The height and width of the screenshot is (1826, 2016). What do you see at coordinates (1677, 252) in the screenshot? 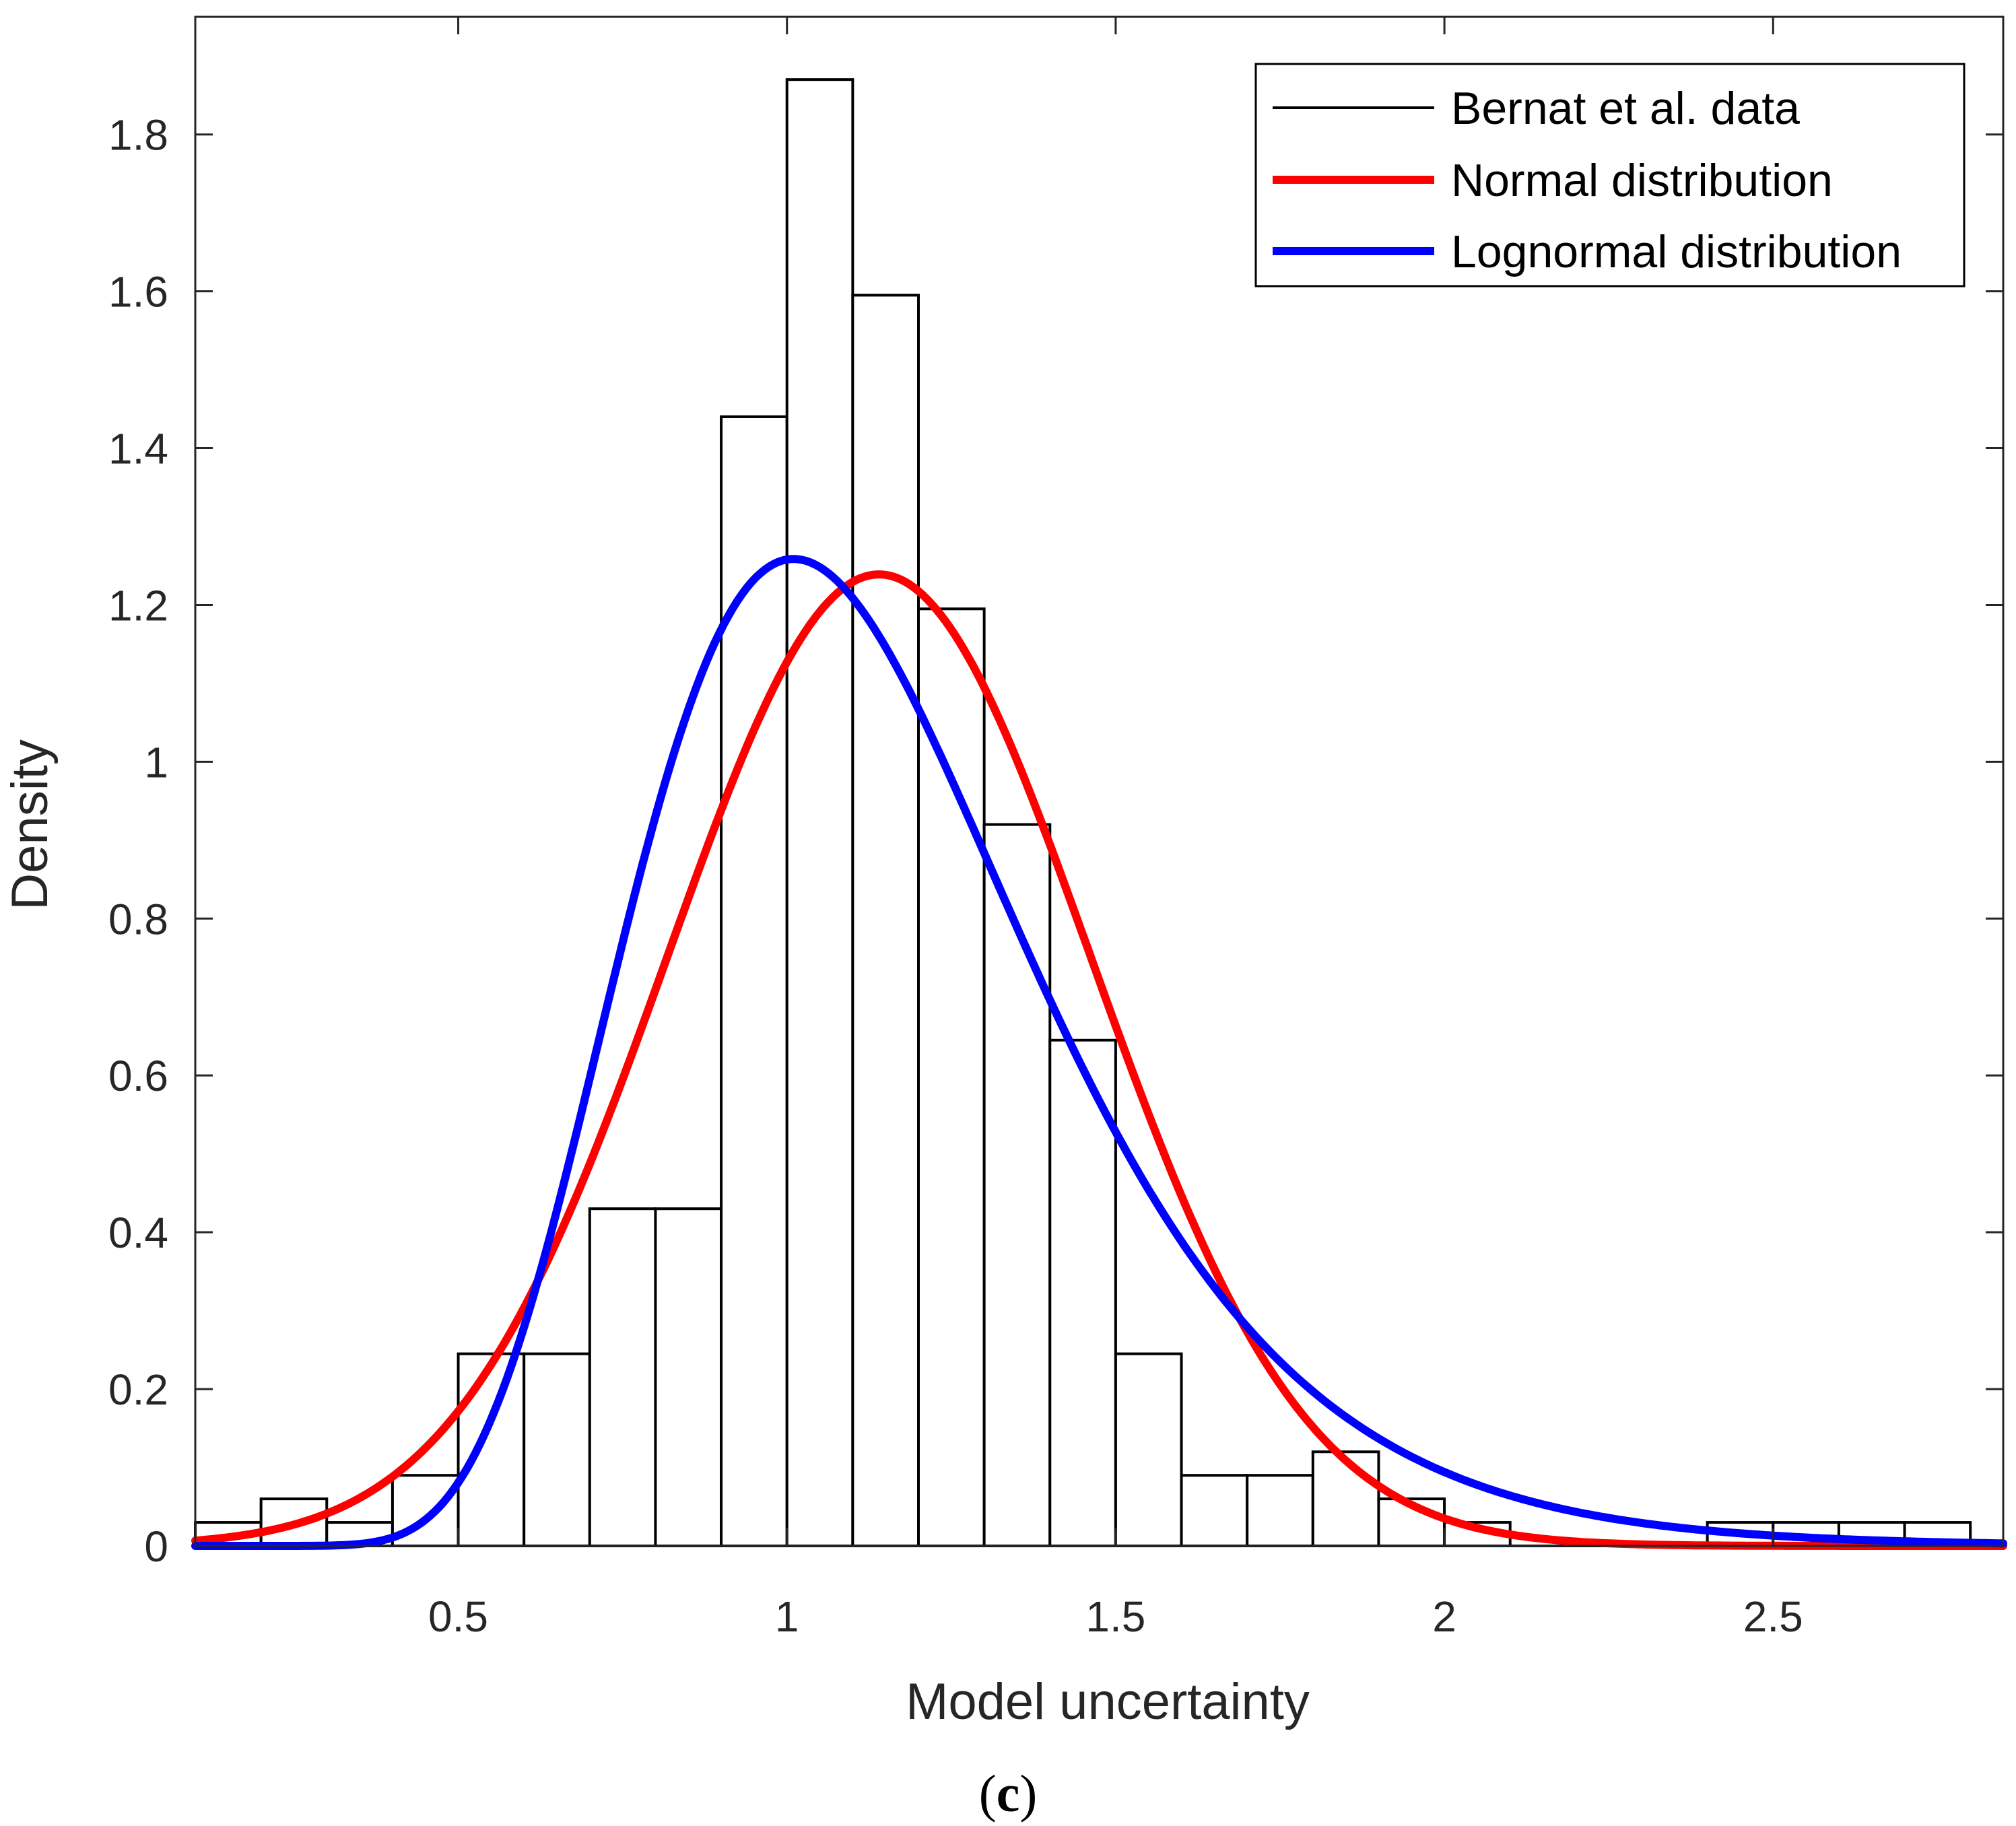
I see `legend-label-lognormal: Lognormal distribution` at bounding box center [1677, 252].